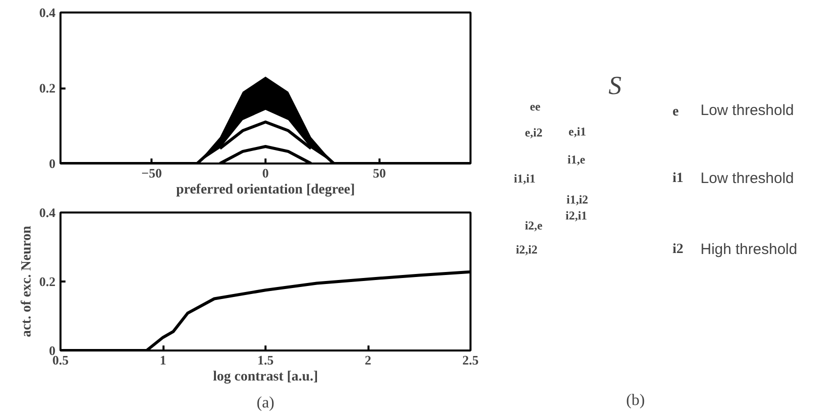 This screenshot has height=416, width=832. Describe the element at coordinates (577, 159) in the screenshot. I see `text: i1,e` at that location.